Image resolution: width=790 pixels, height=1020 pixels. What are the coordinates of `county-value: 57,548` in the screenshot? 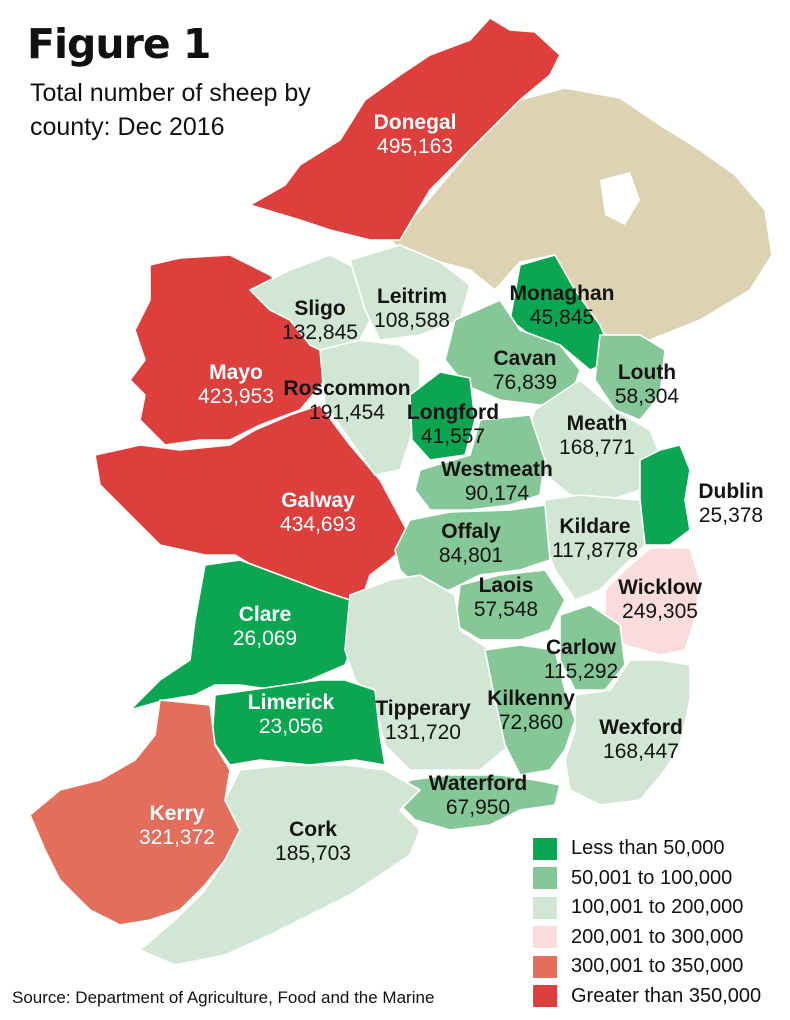 It's located at (506, 609).